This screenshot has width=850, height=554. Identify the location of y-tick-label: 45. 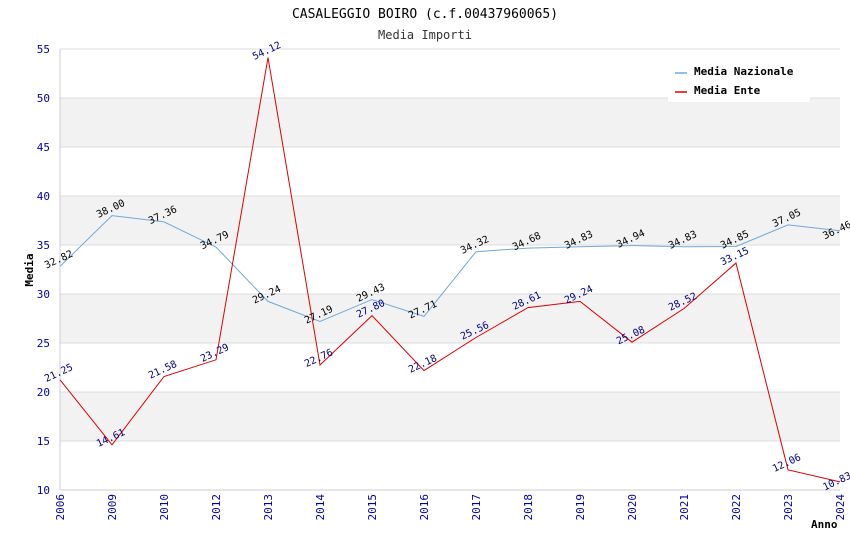
(43, 147).